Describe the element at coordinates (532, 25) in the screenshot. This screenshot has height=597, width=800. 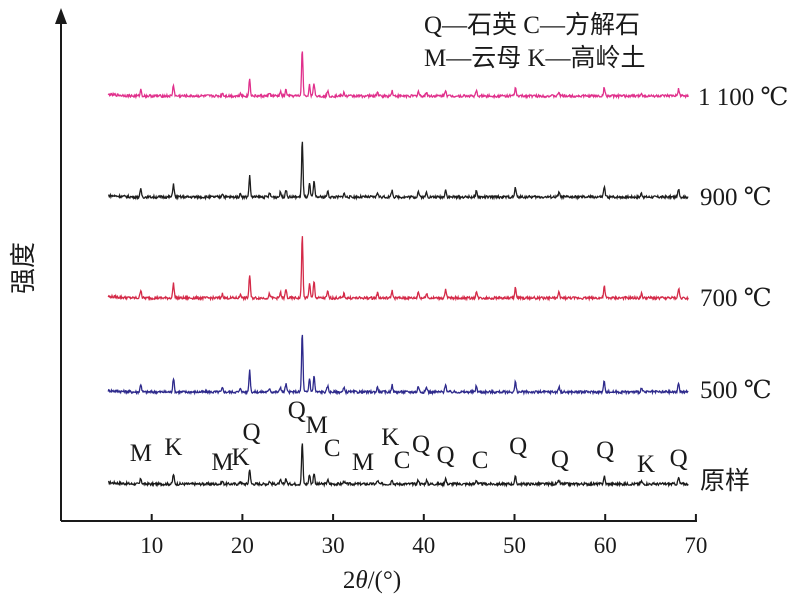
I see `legend-line-1: Q—石英 C—方解石` at that location.